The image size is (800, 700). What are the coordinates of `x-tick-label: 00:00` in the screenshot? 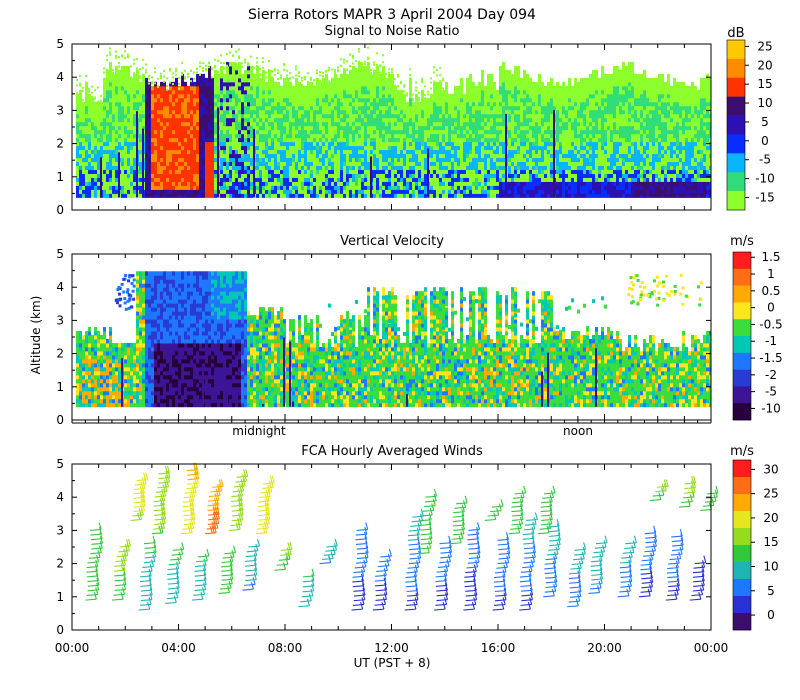 It's located at (711, 648).